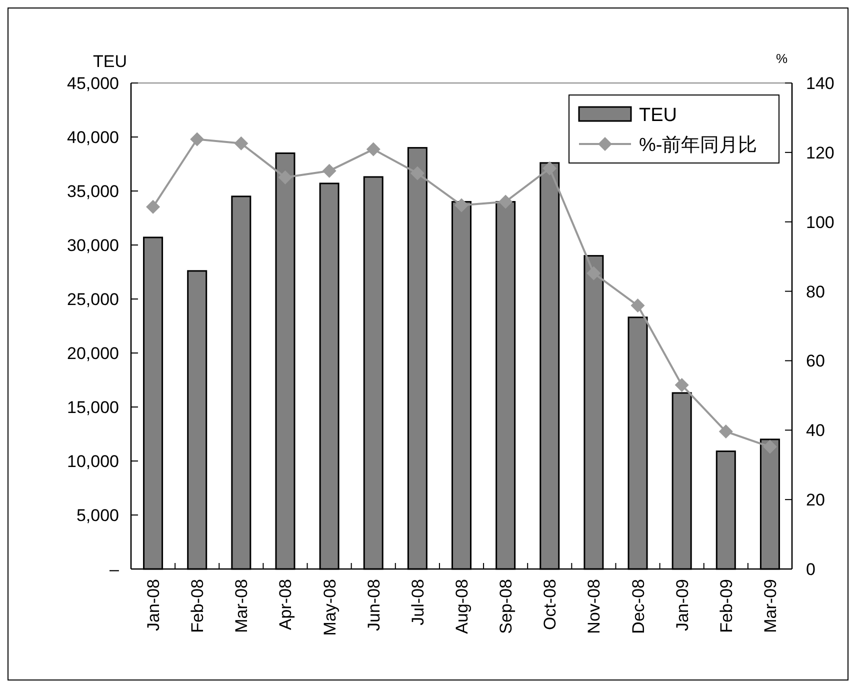 The image size is (856, 688). Describe the element at coordinates (242, 606) in the screenshot. I see `x-tick-label: Mar-08` at that location.